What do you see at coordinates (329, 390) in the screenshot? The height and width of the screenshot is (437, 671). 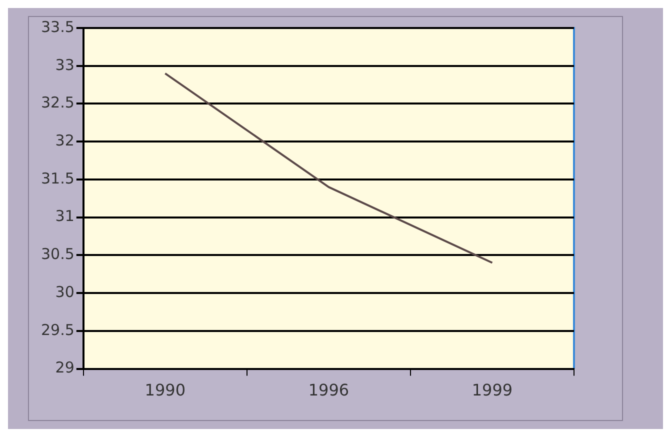 I see `x-tick-label: 1996` at bounding box center [329, 390].